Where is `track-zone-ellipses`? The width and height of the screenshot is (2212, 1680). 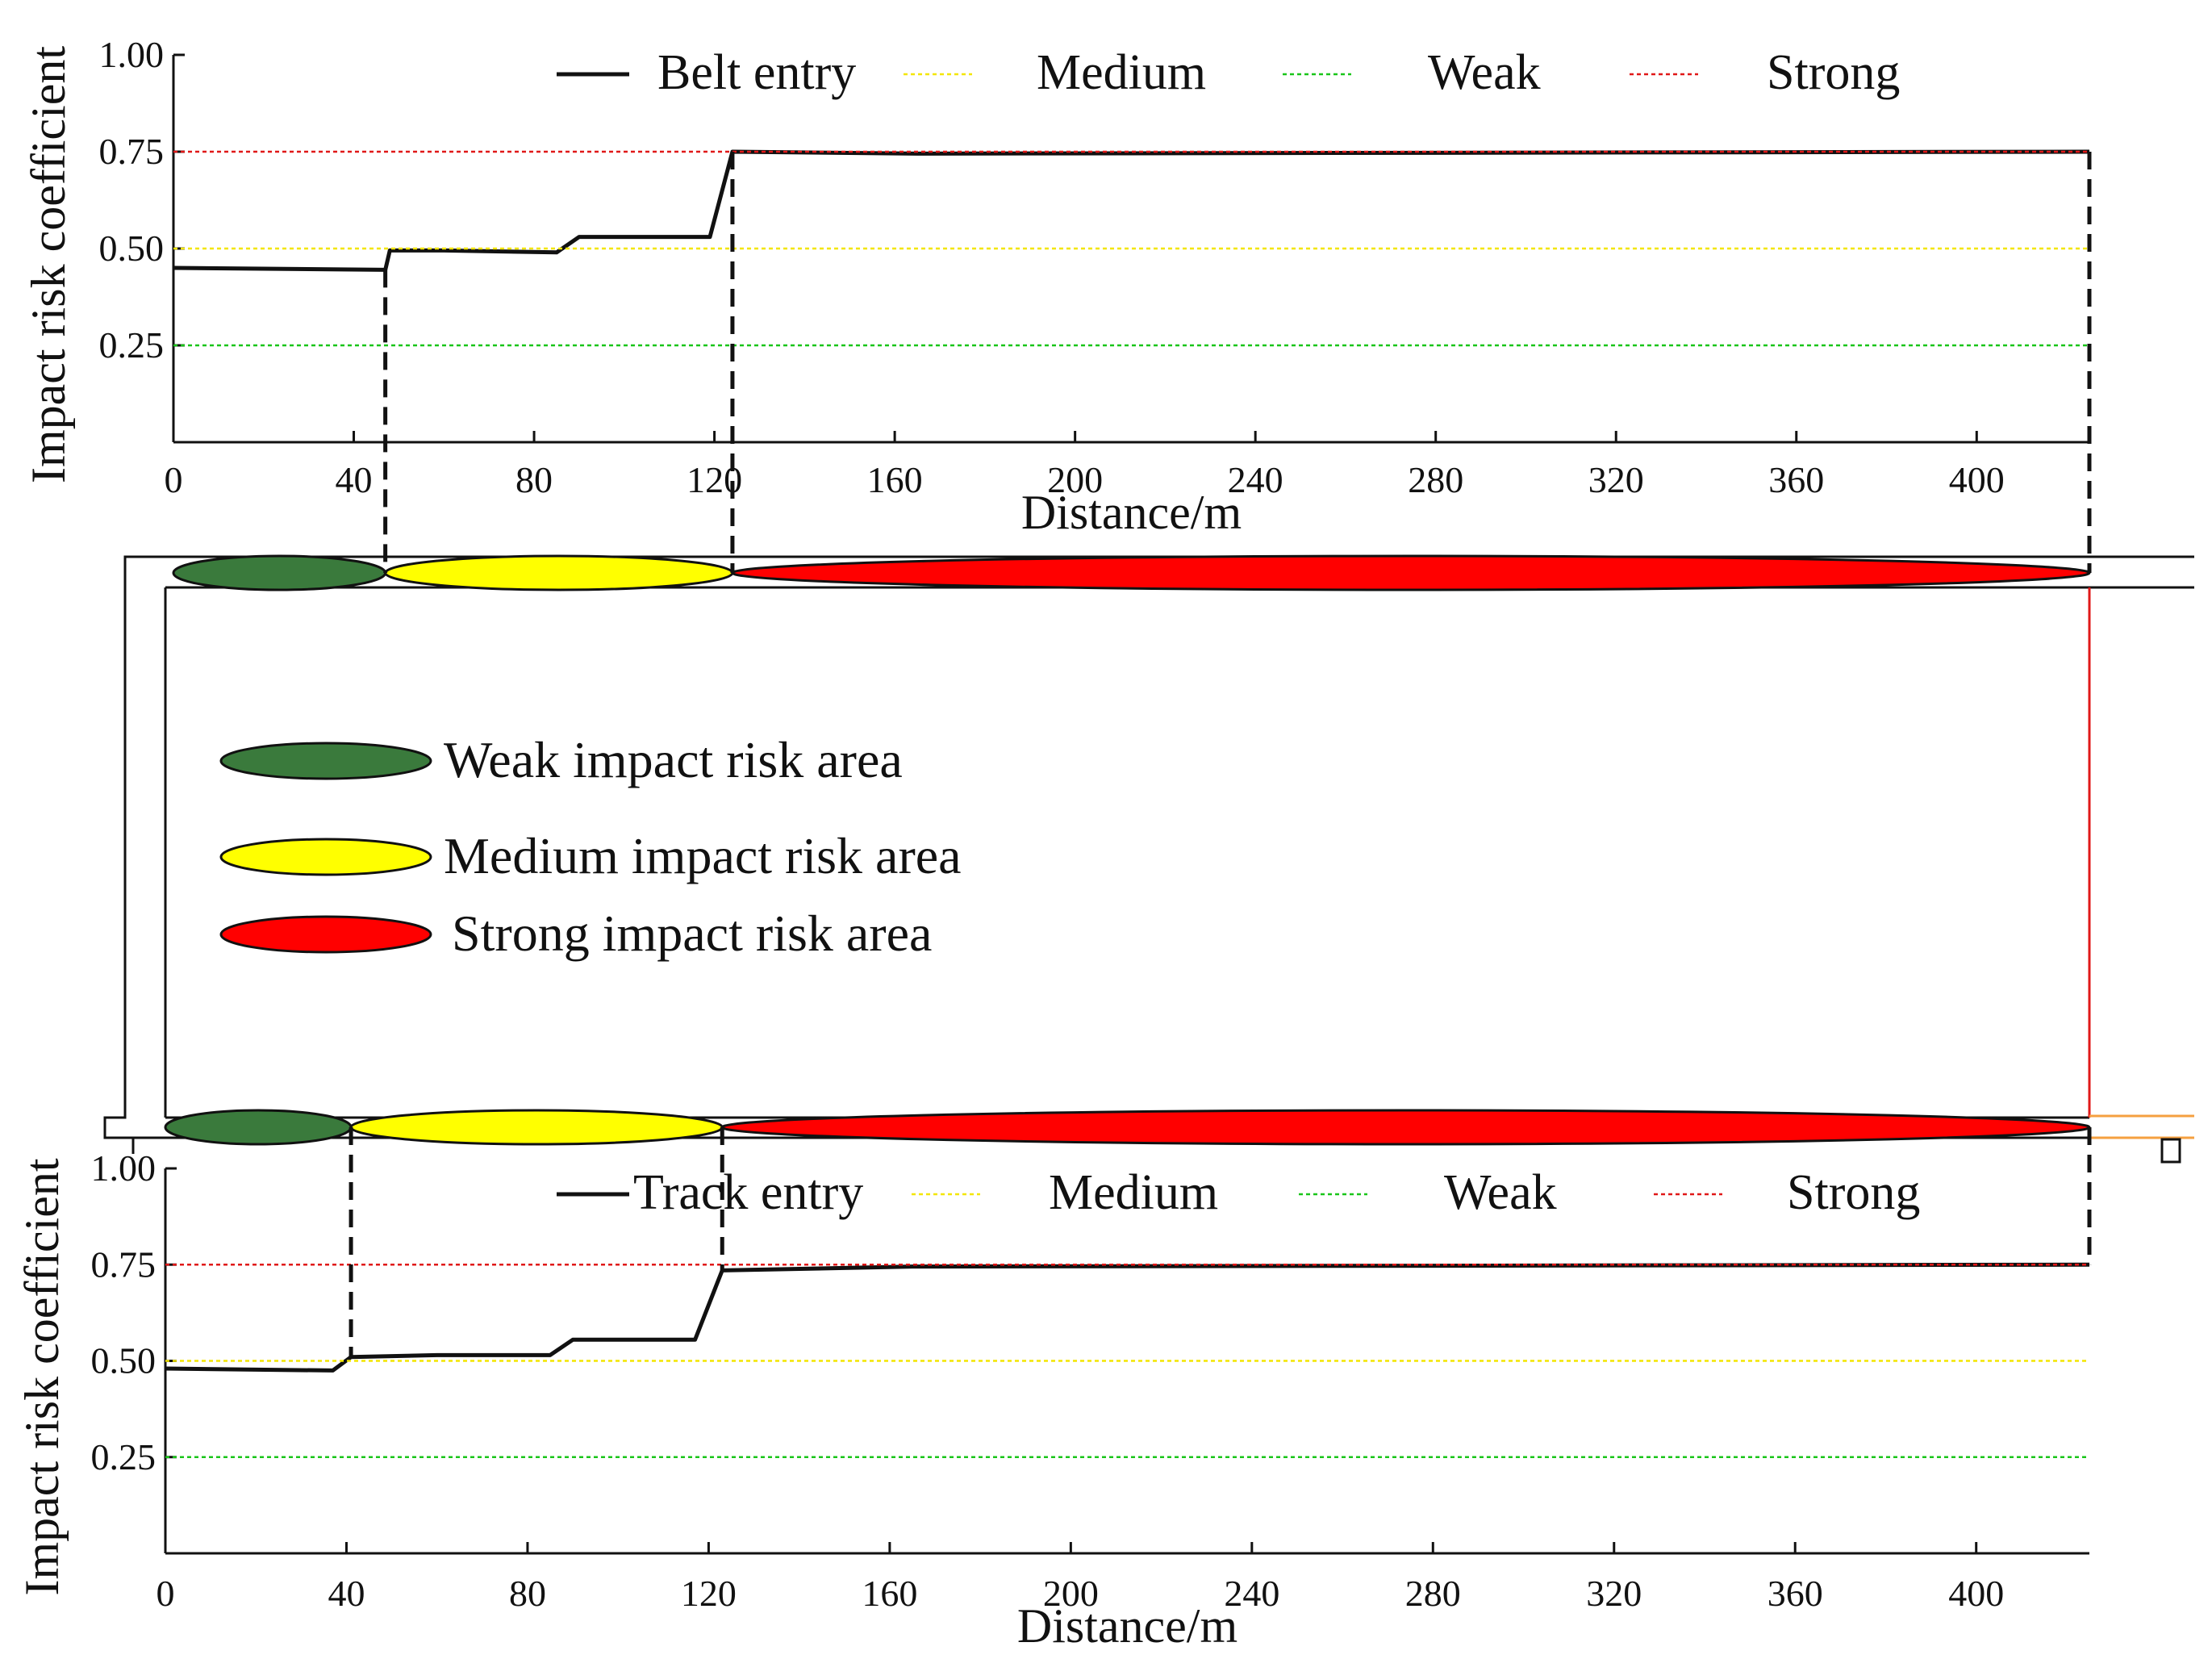 track-zone-ellipses is located at coordinates (1127, 1127).